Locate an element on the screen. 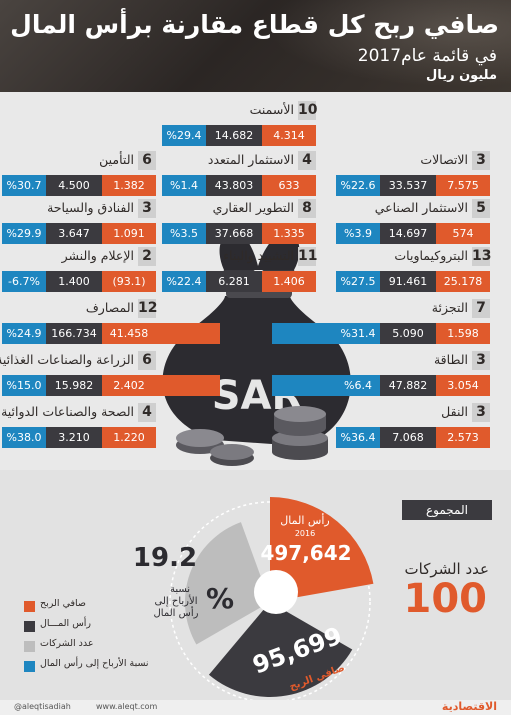 The height and width of the screenshot is (715, 511). sector-company-count: 10 is located at coordinates (308, 110).